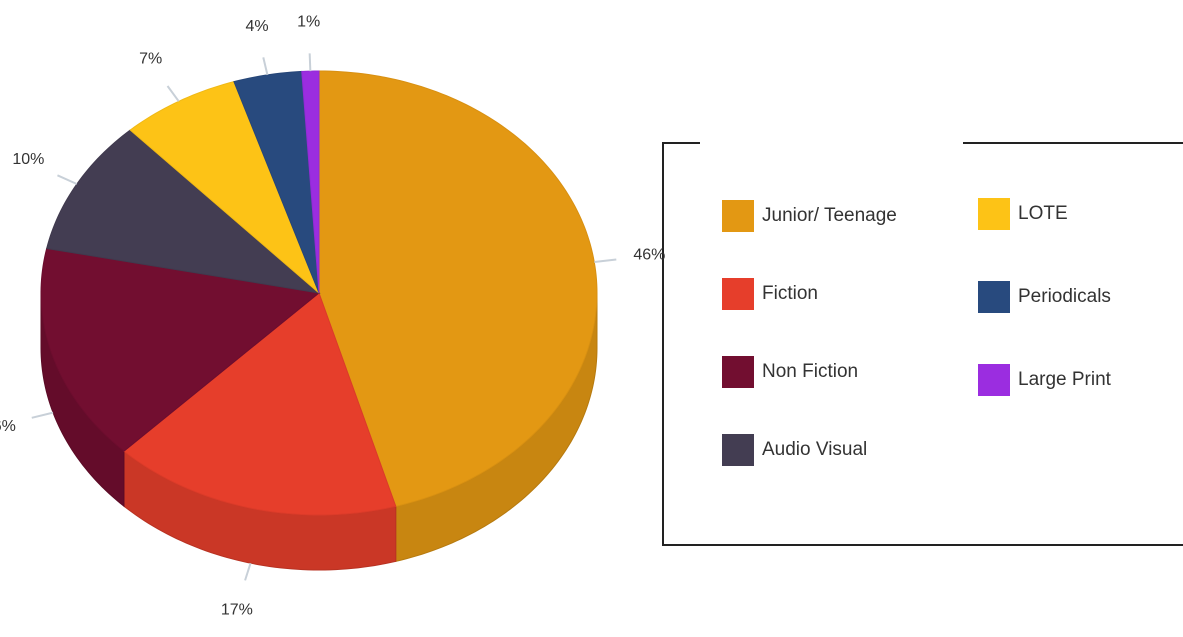 This screenshot has height=637, width=1183. I want to click on legend-label: Fiction, so click(790, 293).